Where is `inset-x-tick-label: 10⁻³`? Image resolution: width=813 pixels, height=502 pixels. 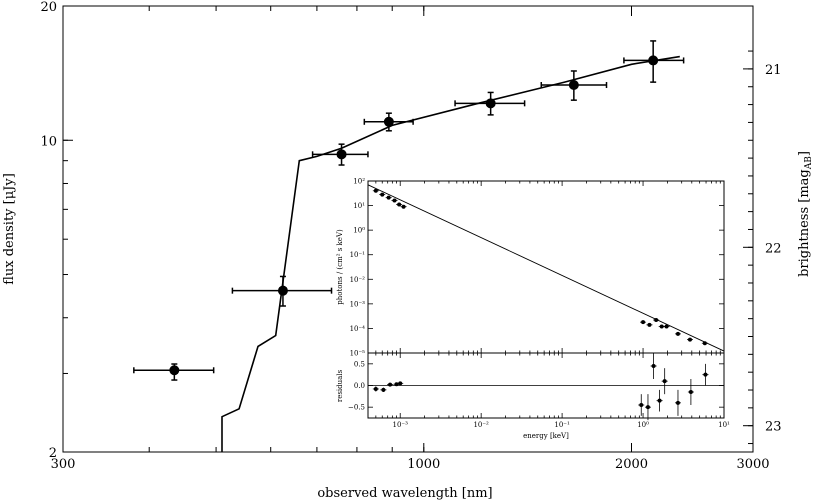 inset-x-tick-label: 10⁻³ is located at coordinates (401, 425).